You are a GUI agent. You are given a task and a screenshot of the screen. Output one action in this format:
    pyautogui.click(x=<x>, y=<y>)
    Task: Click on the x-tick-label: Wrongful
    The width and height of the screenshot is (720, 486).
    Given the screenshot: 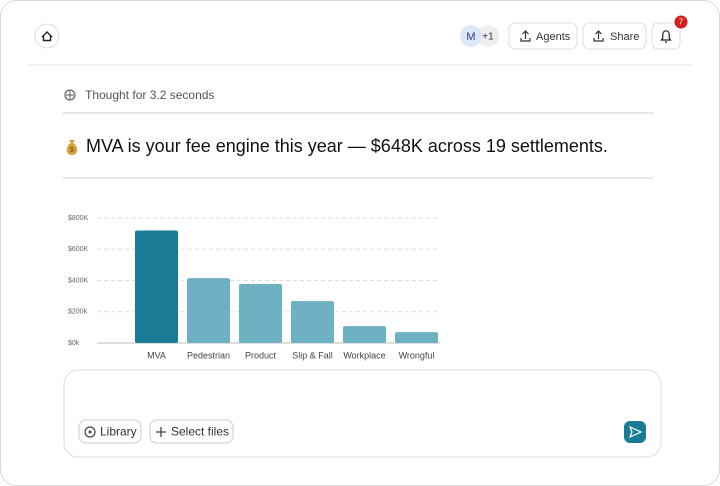 What is the action you would take?
    pyautogui.click(x=417, y=355)
    